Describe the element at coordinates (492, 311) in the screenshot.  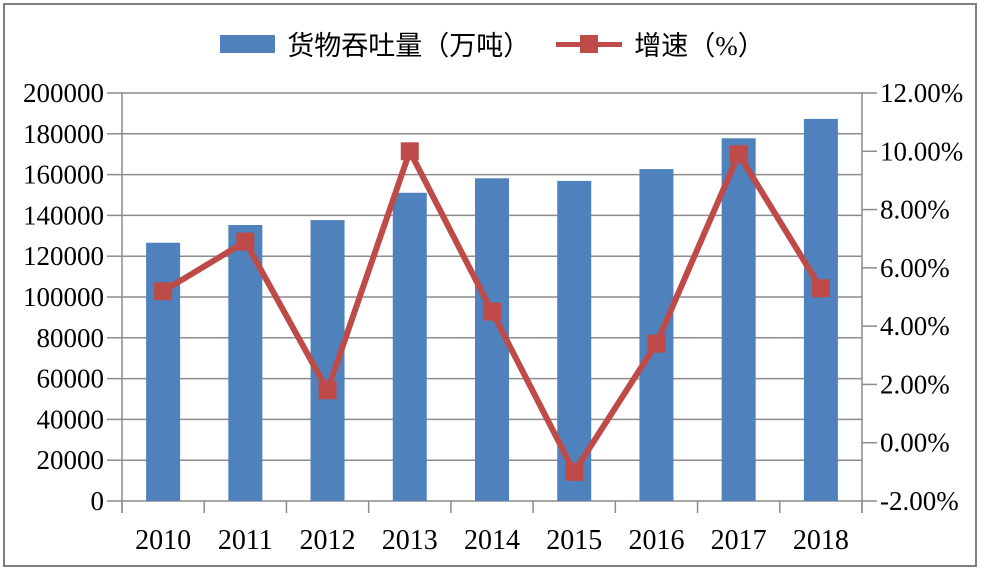
I see `marker-2014` at that location.